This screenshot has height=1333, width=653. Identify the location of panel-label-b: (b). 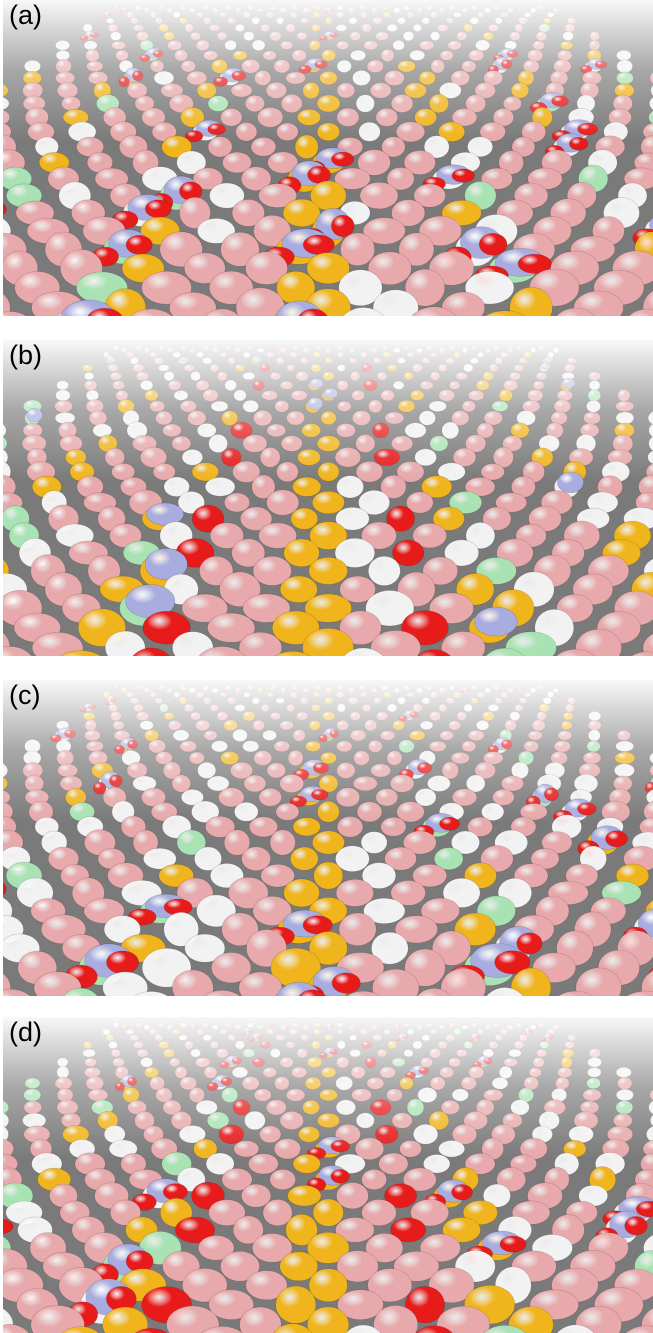
(25, 355).